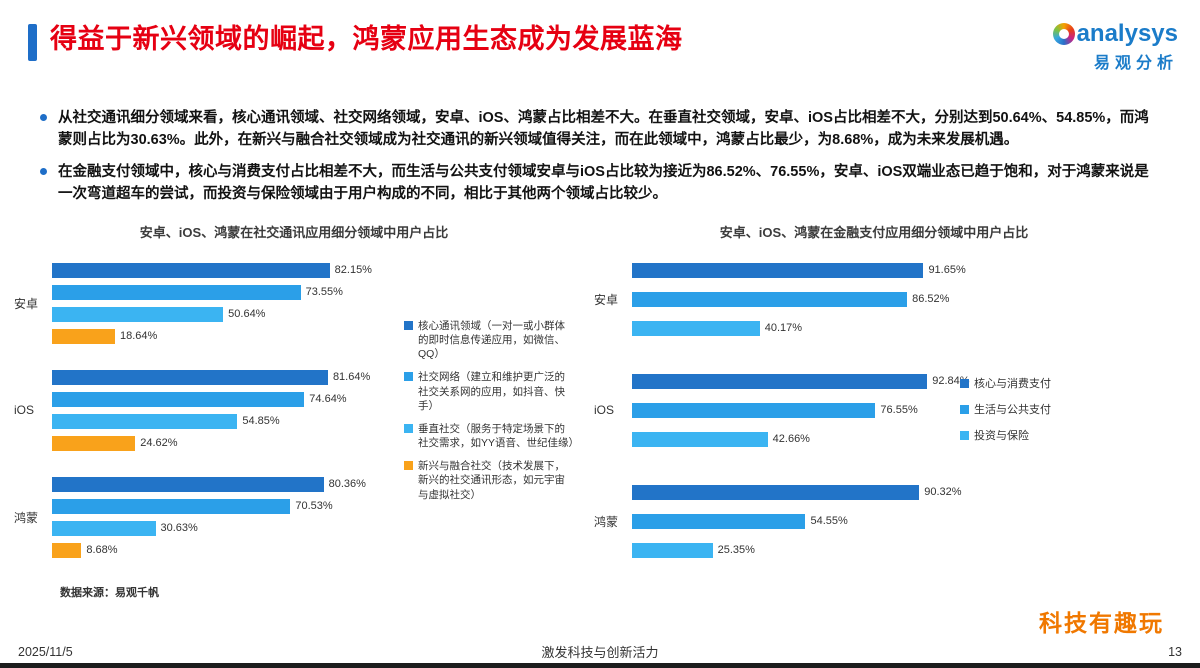 This screenshot has height=668, width=1200. I want to click on legend-item: 核心与消费支付, so click(1015, 384).